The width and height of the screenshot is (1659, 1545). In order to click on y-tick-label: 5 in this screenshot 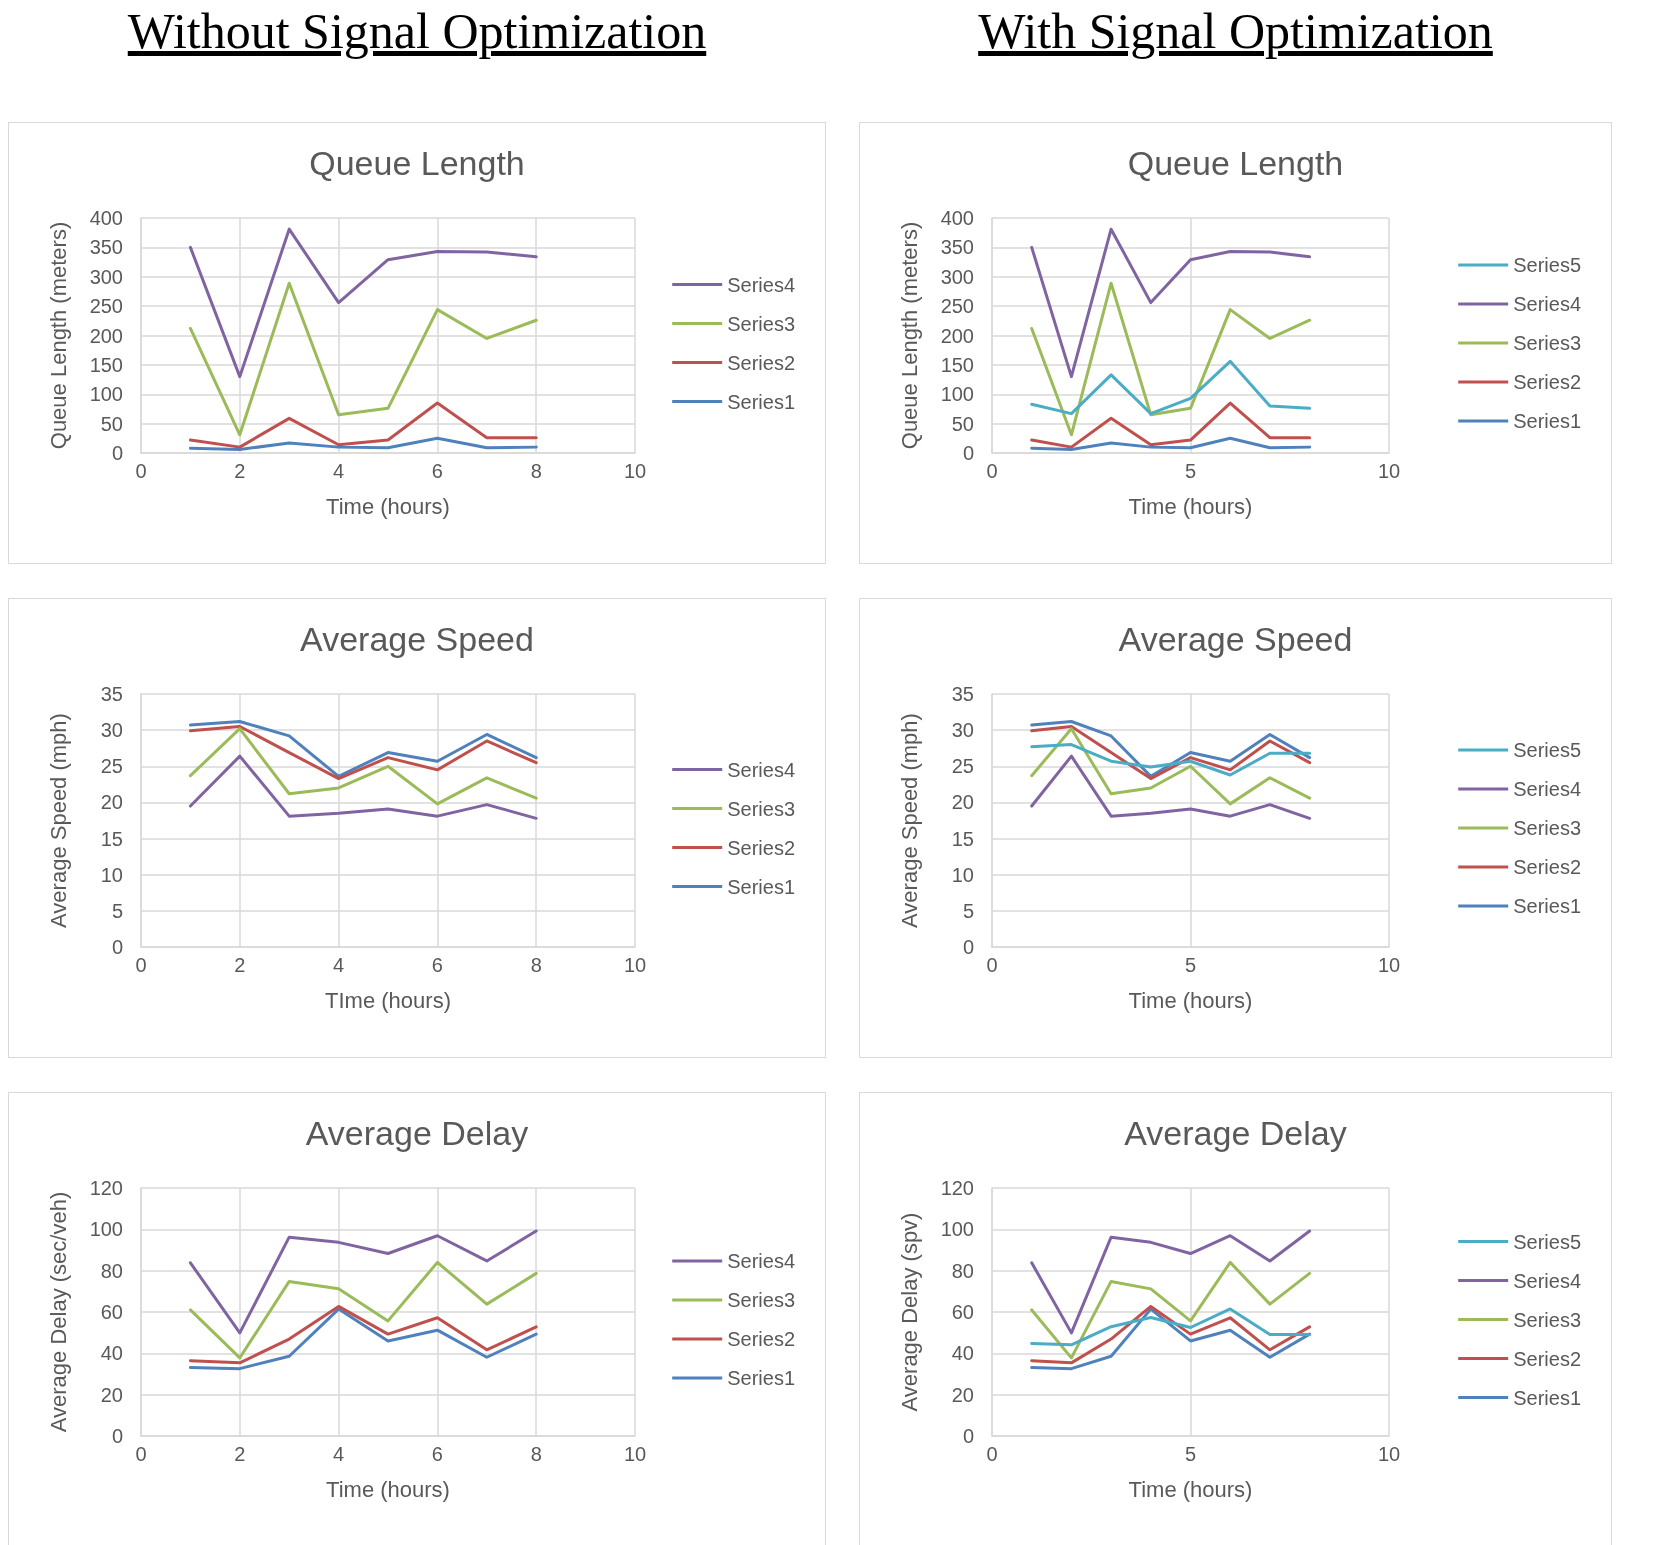, I will do `click(117, 910)`.